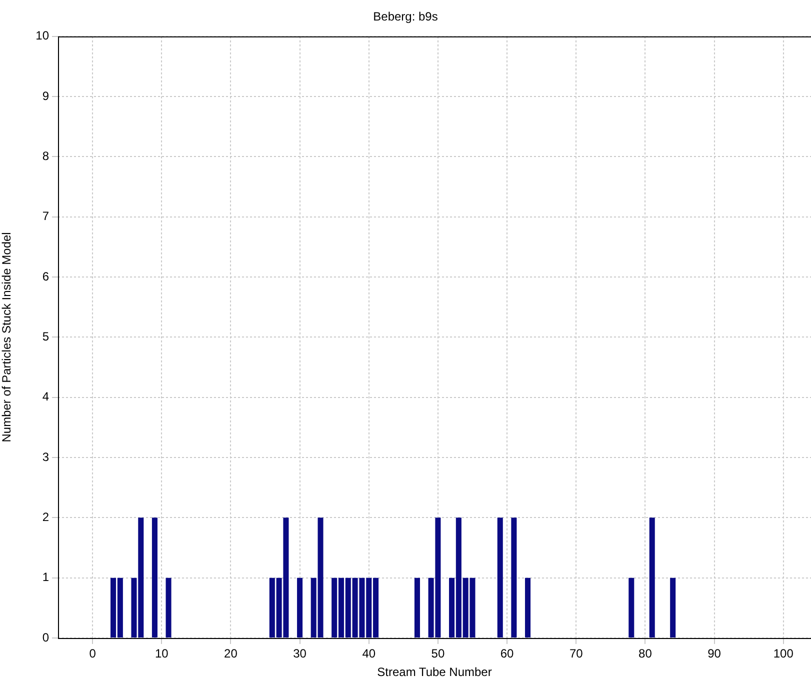 Image resolution: width=811 pixels, height=684 pixels. Describe the element at coordinates (7, 337) in the screenshot. I see `y-axis-title: Number of Particles Stuck Inside Model` at that location.